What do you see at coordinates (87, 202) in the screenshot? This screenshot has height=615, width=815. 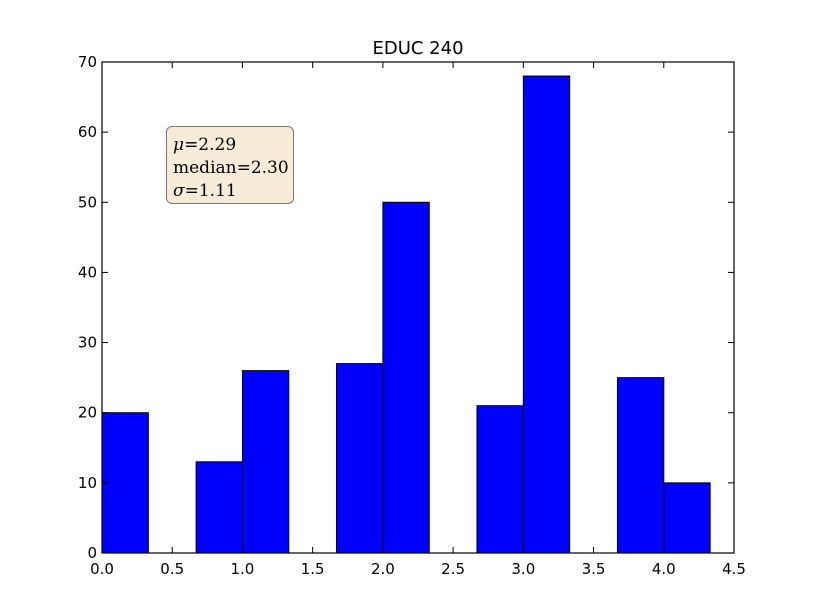 I see `y-tick-label-5: 50` at bounding box center [87, 202].